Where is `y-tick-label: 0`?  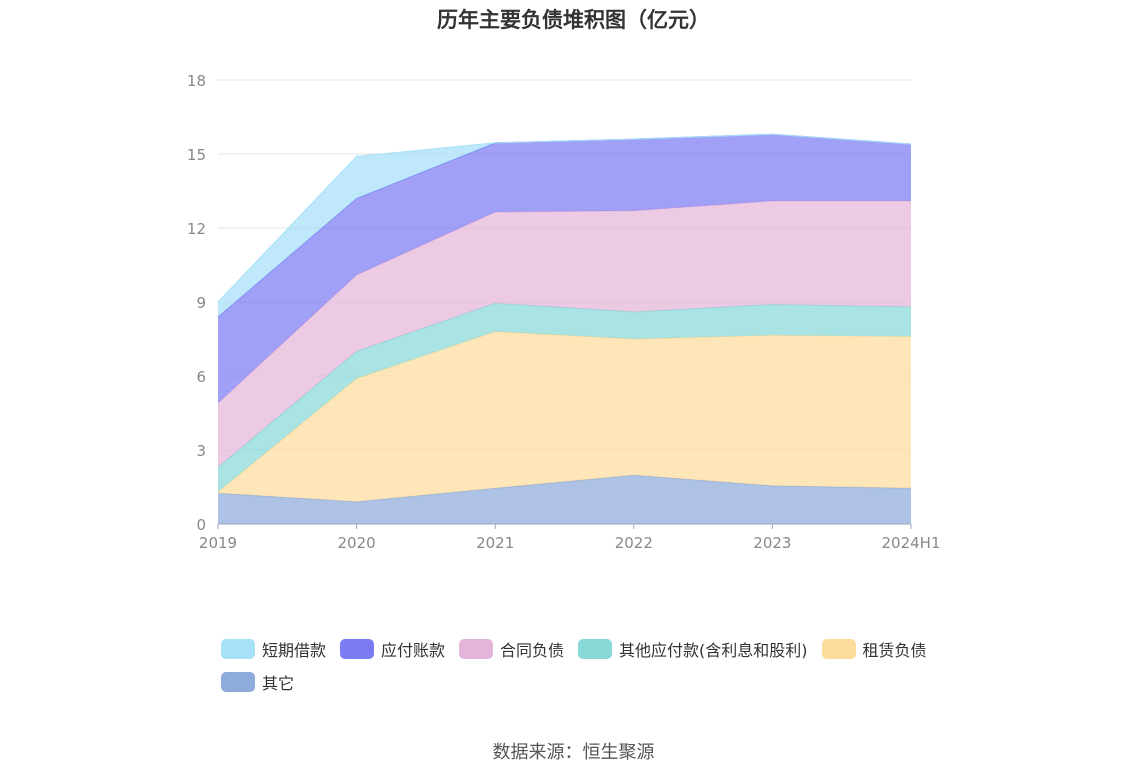 y-tick-label: 0 is located at coordinates (201, 525).